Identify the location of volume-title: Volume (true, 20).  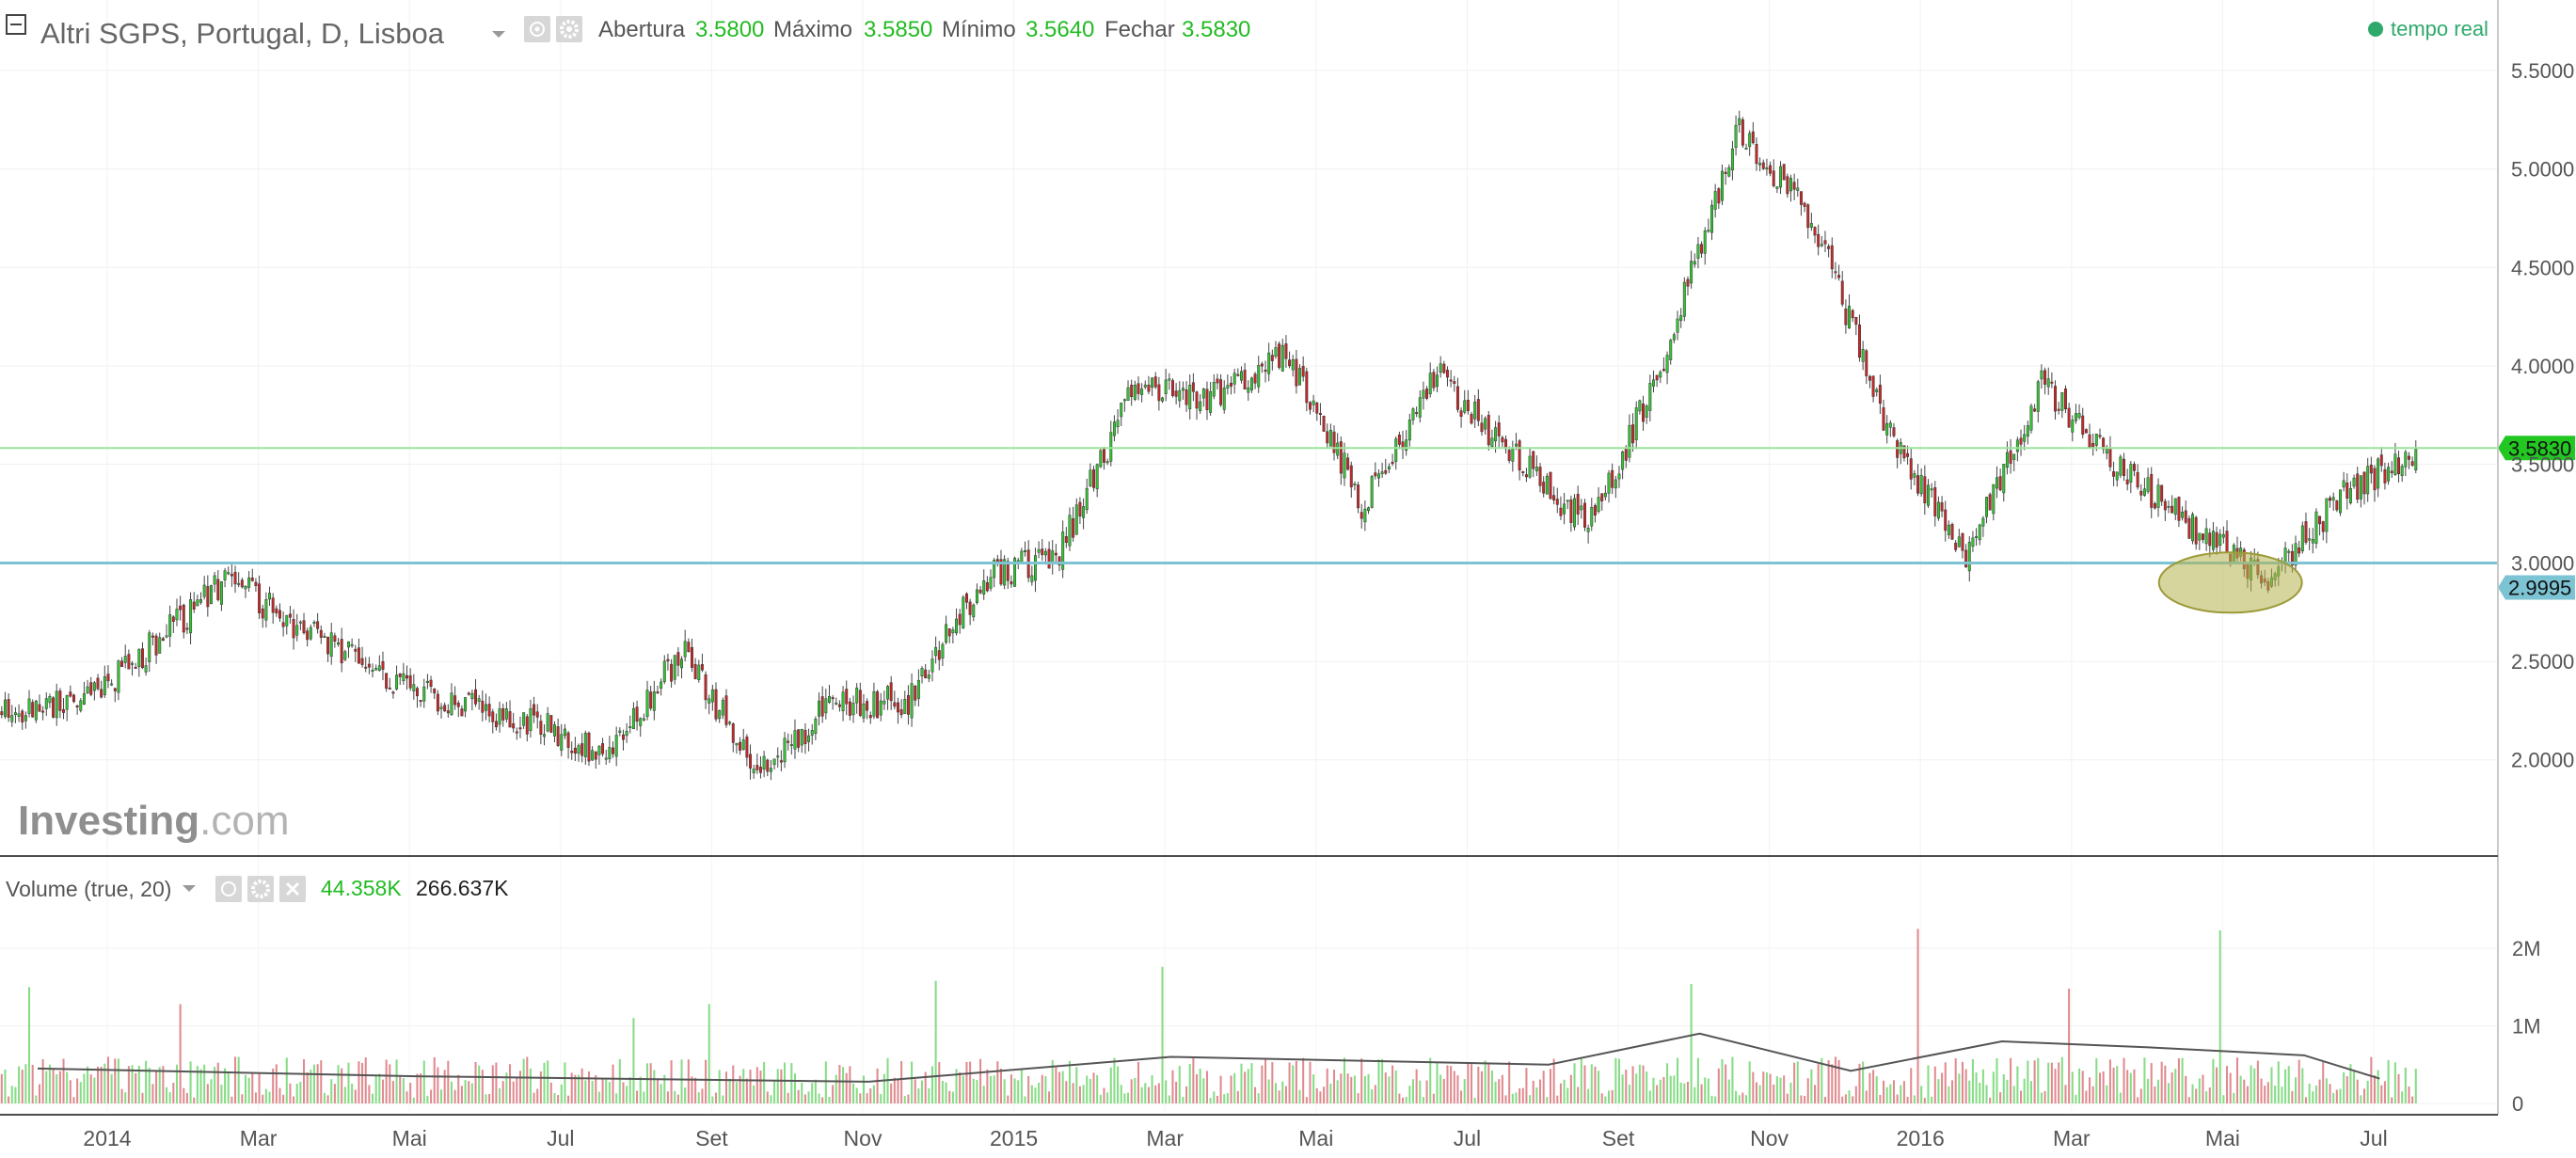
(88, 889).